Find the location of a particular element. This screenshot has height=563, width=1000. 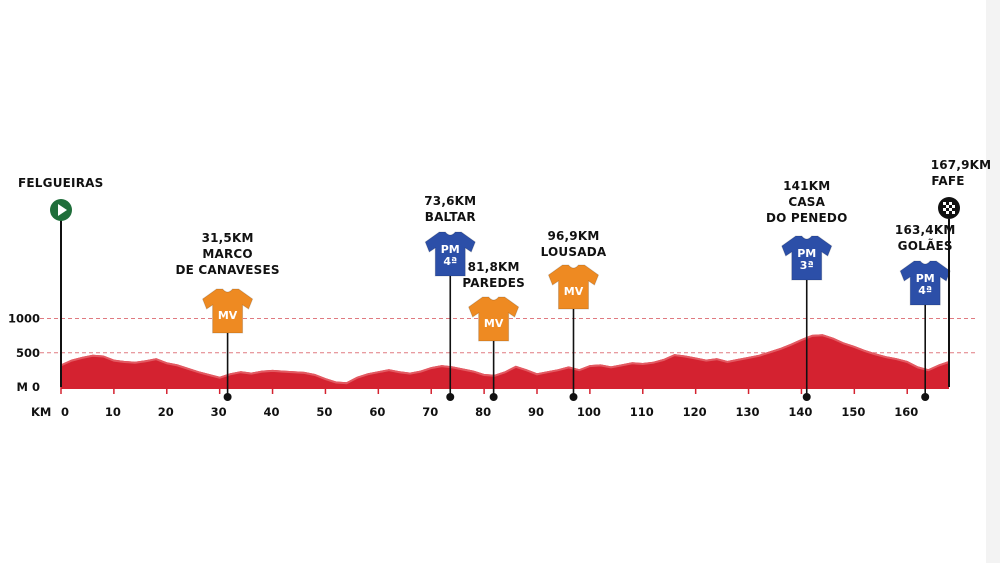

y-tick-label-500: 500 is located at coordinates (28, 353).